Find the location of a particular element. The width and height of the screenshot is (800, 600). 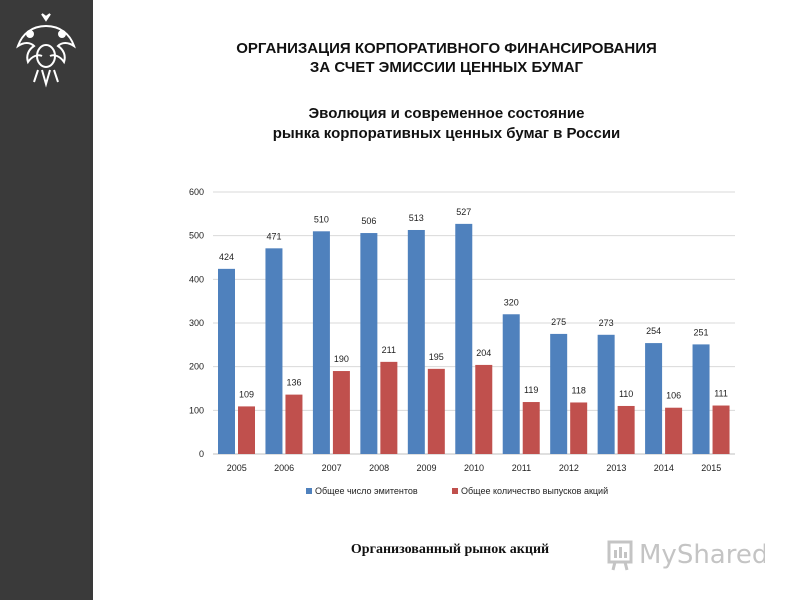

x-tick-label: 2007 is located at coordinates (332, 468).